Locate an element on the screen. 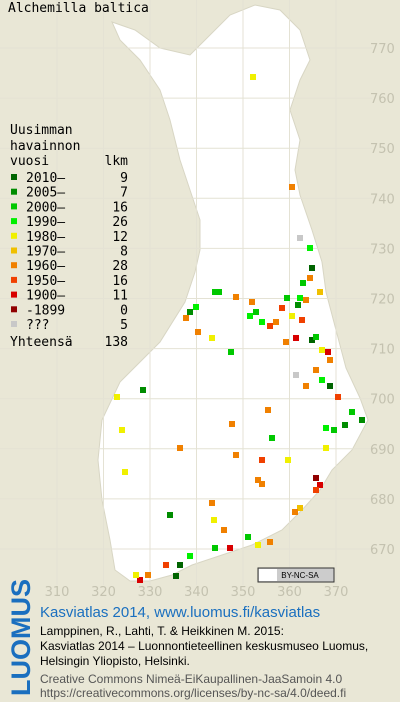 This screenshot has height=702, width=400. legend-label: 1990– is located at coordinates (45, 222).